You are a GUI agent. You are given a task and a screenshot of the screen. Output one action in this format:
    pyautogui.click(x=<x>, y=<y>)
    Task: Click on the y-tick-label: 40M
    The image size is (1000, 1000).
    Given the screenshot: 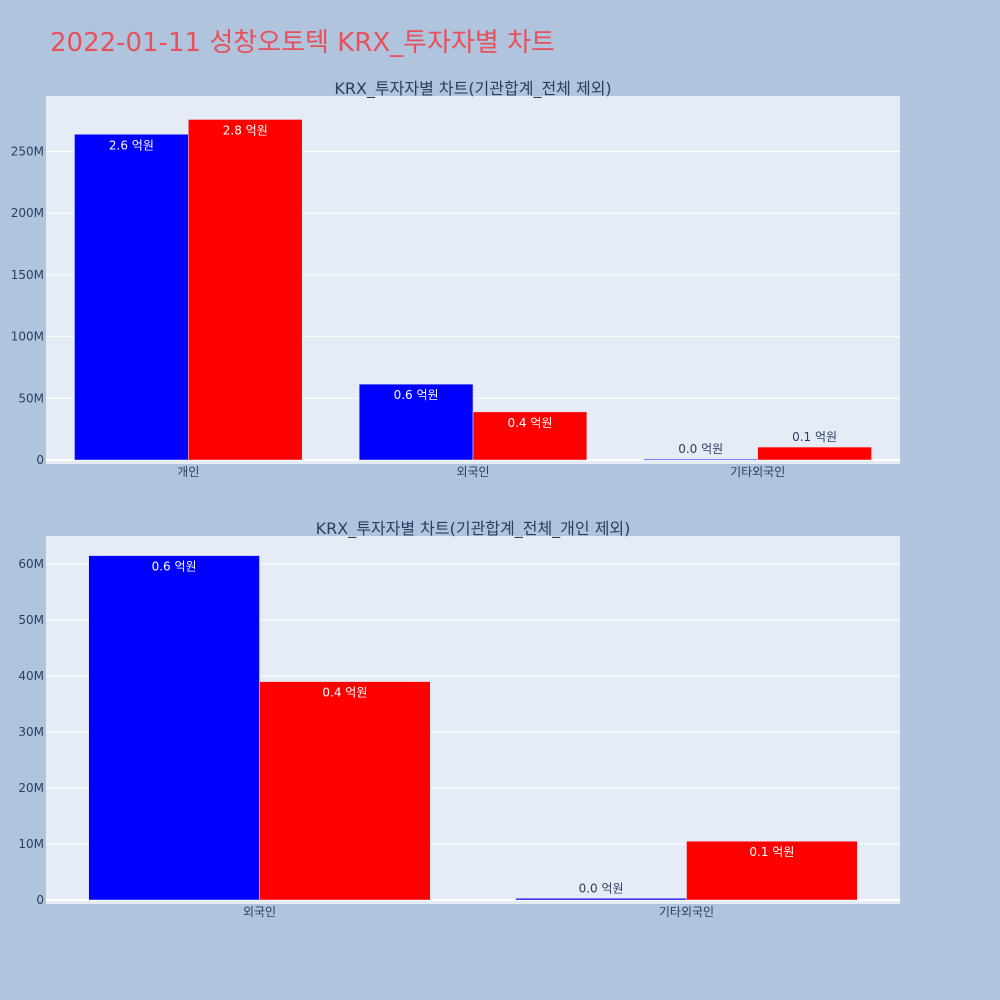 What is the action you would take?
    pyautogui.click(x=31, y=676)
    